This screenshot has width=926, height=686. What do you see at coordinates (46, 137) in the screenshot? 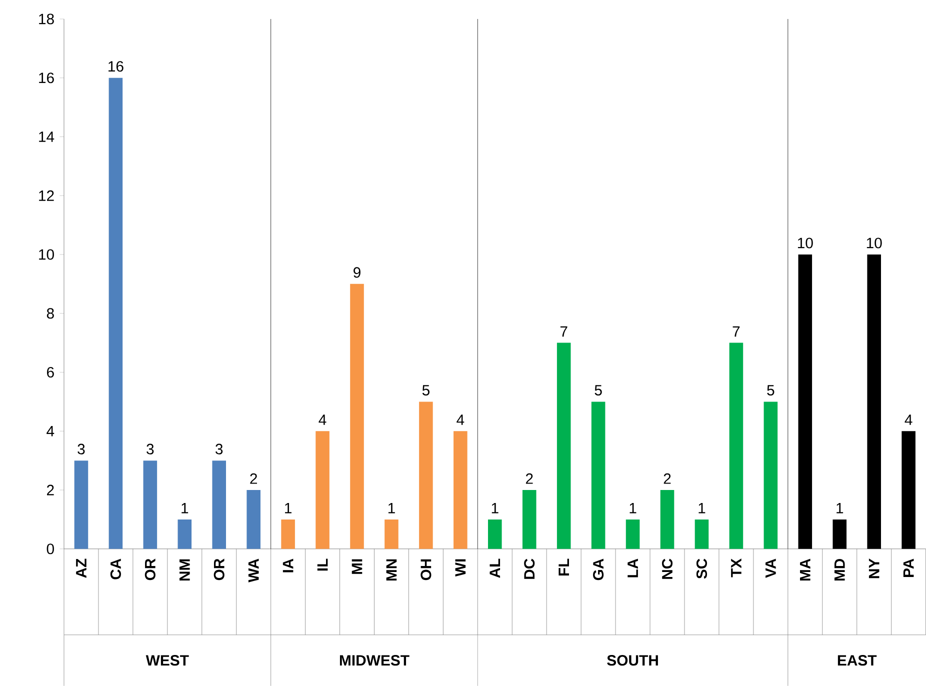
I see `y-tick-label: 14` at bounding box center [46, 137].